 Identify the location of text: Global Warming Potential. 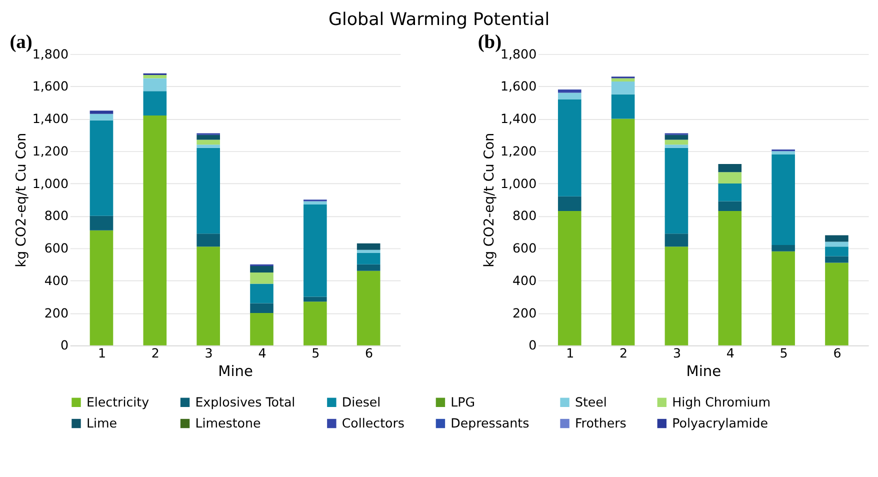
(439, 20).